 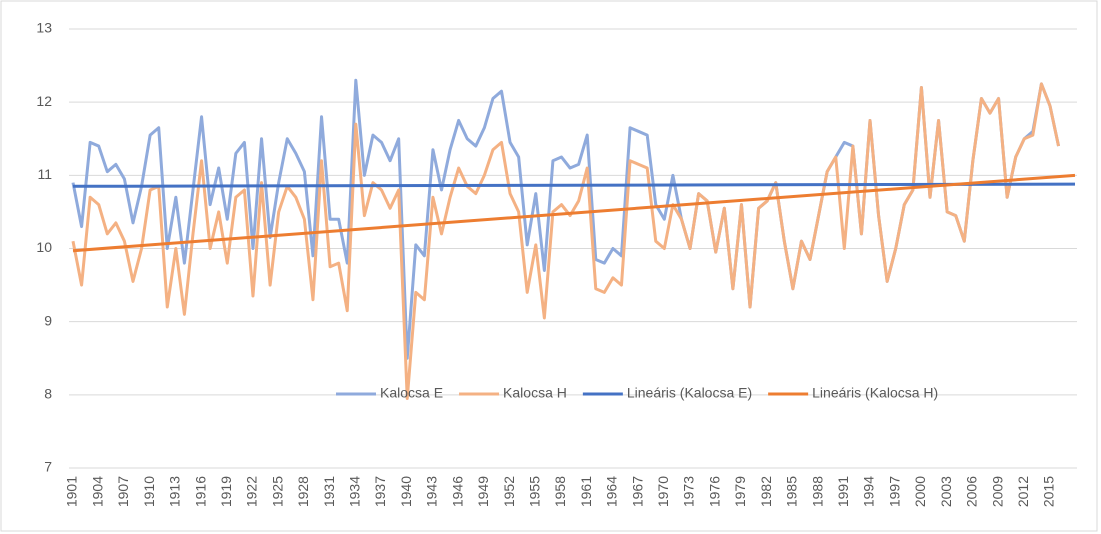 What do you see at coordinates (843, 491) in the screenshot?
I see `x-tick-label: 1991` at bounding box center [843, 491].